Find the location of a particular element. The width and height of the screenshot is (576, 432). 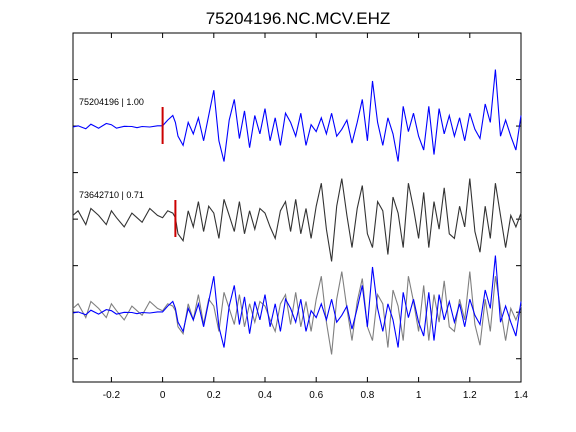

chart-title: 75204196.NC.MCV.EHZ is located at coordinates (298, 18).